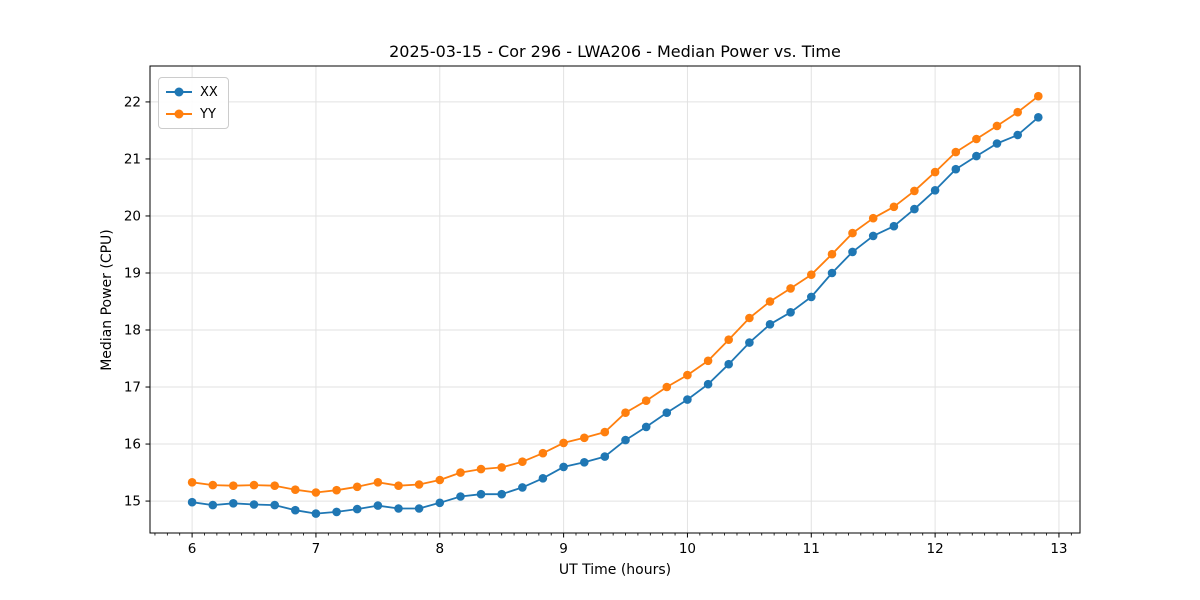  Describe the element at coordinates (179, 114) in the screenshot. I see `yy-line-marker-icon` at that location.